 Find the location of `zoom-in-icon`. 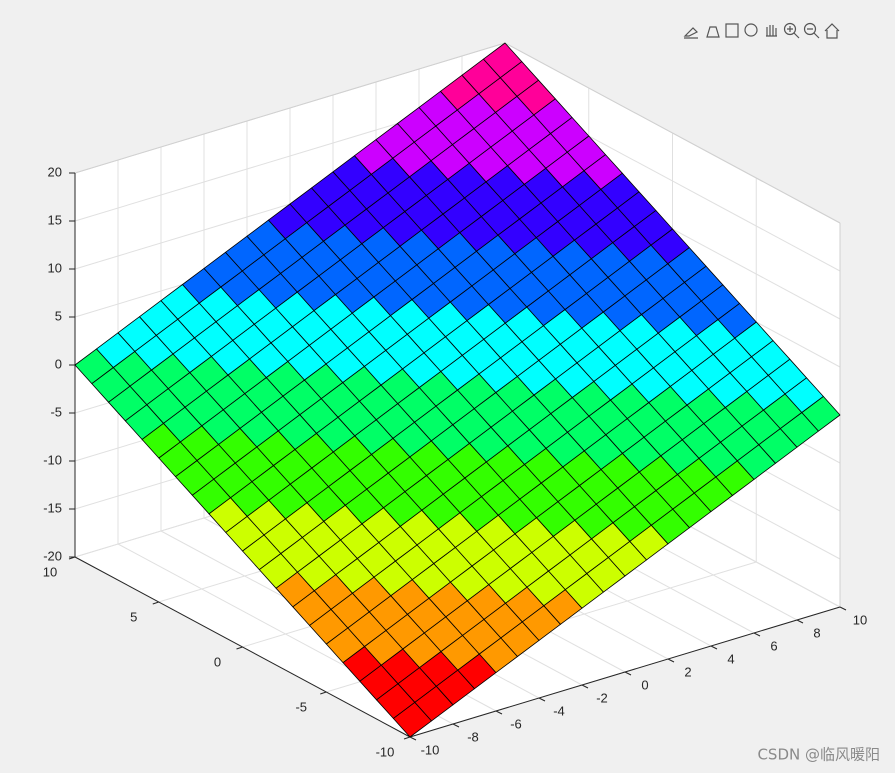

zoom-in-icon is located at coordinates (791, 30).